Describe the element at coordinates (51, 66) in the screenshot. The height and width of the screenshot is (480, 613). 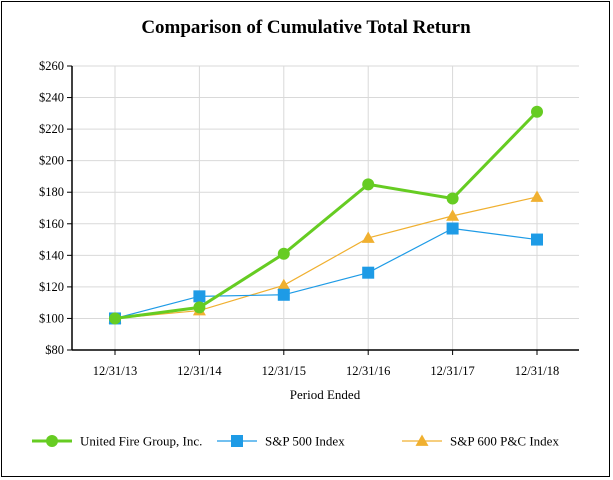
I see `y-tick-label: $260` at that location.